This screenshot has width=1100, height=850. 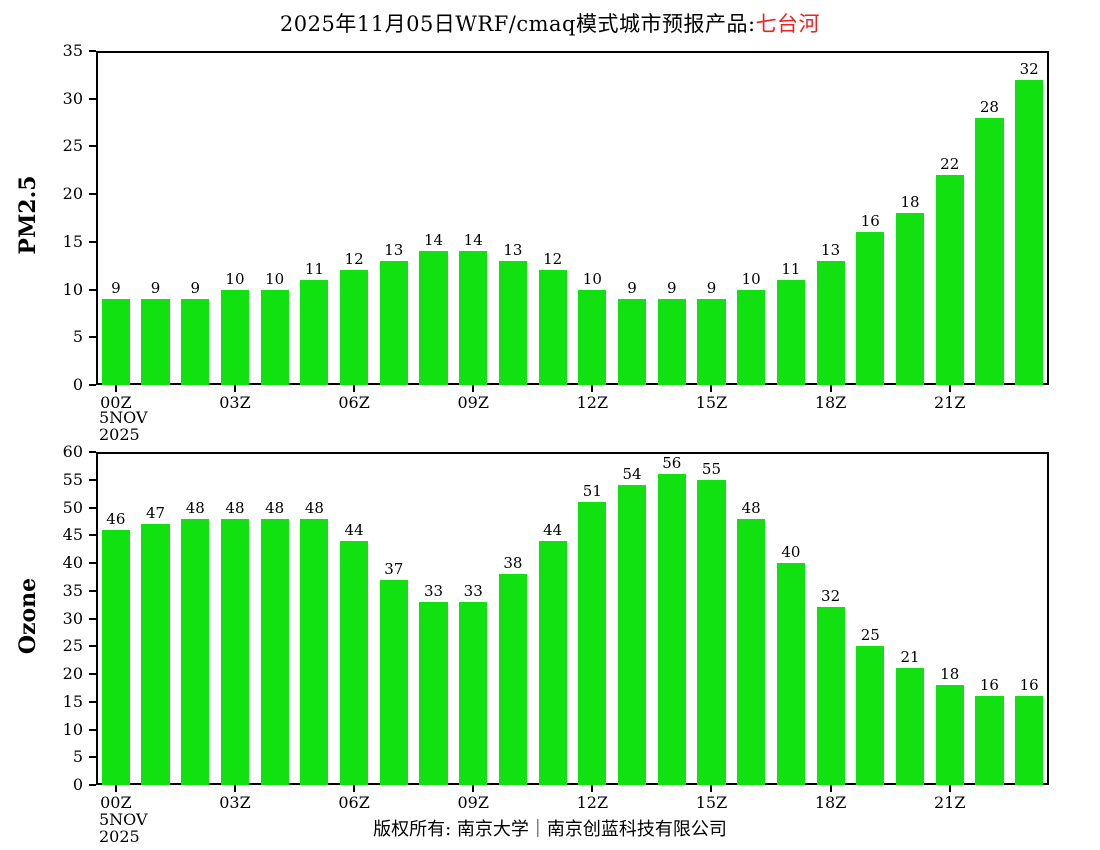 What do you see at coordinates (550, 829) in the screenshot?
I see `copyright-footer: 版权所有: 南京大学｜南京创蓝科技有限公司` at bounding box center [550, 829].